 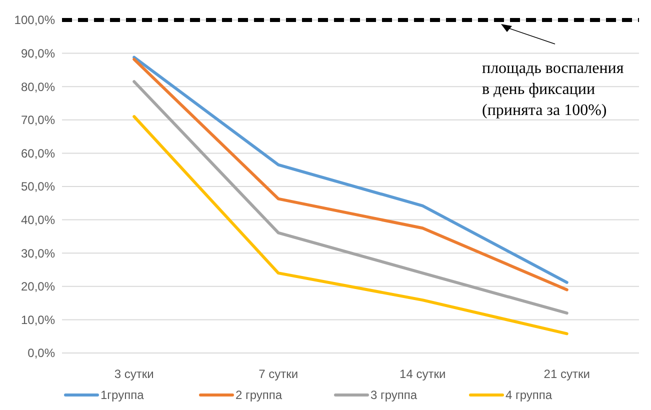 I want to click on legend-label: 4 группа, so click(x=529, y=395).